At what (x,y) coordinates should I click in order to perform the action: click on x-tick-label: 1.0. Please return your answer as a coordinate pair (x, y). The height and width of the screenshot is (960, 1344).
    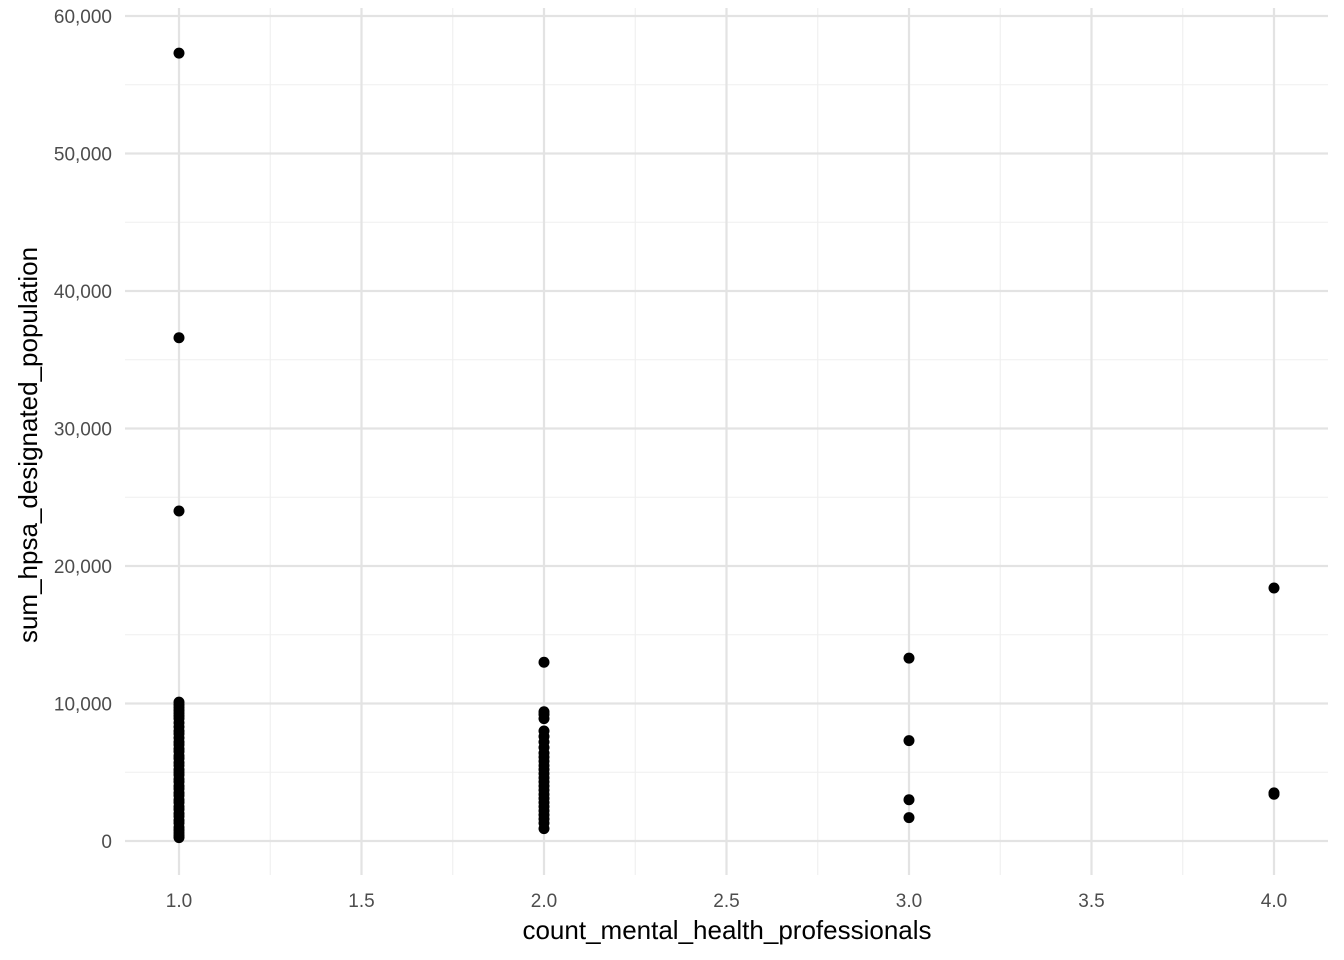
    Looking at the image, I should click on (179, 901).